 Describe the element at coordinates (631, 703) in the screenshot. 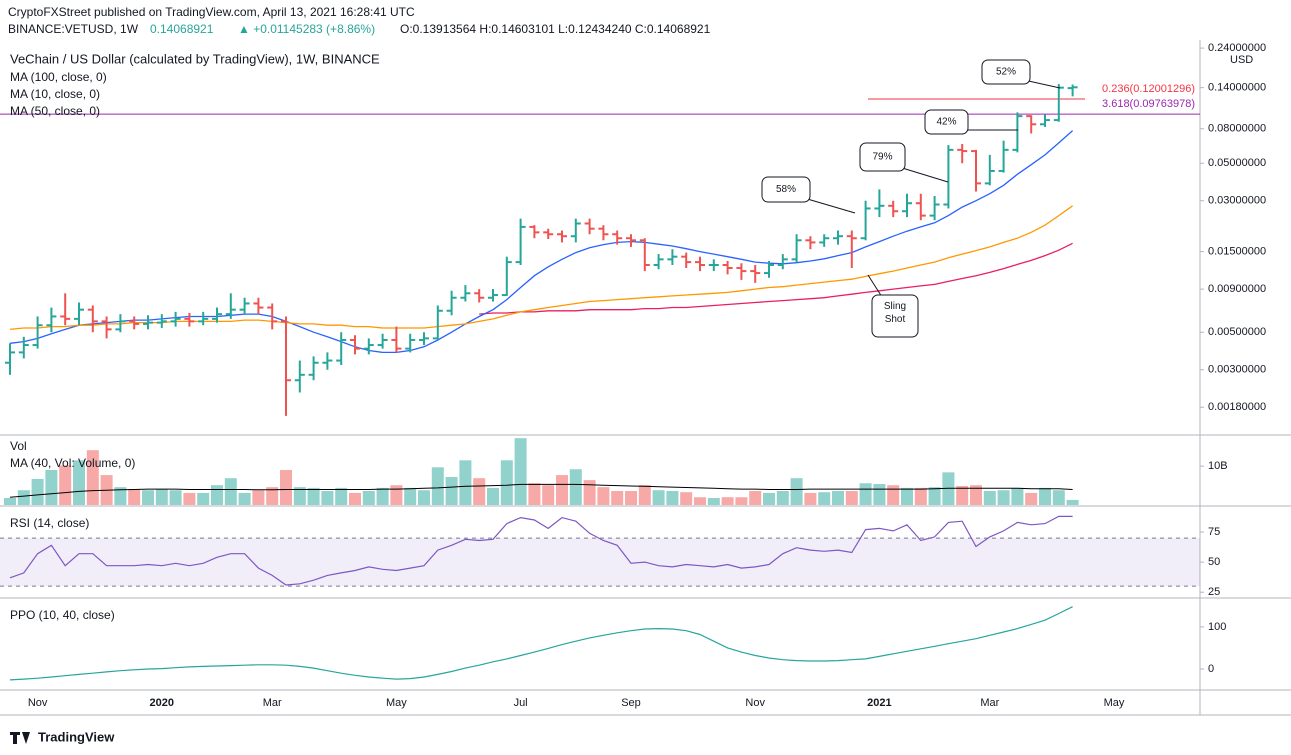

I see `x-tick-label: Sep` at that location.